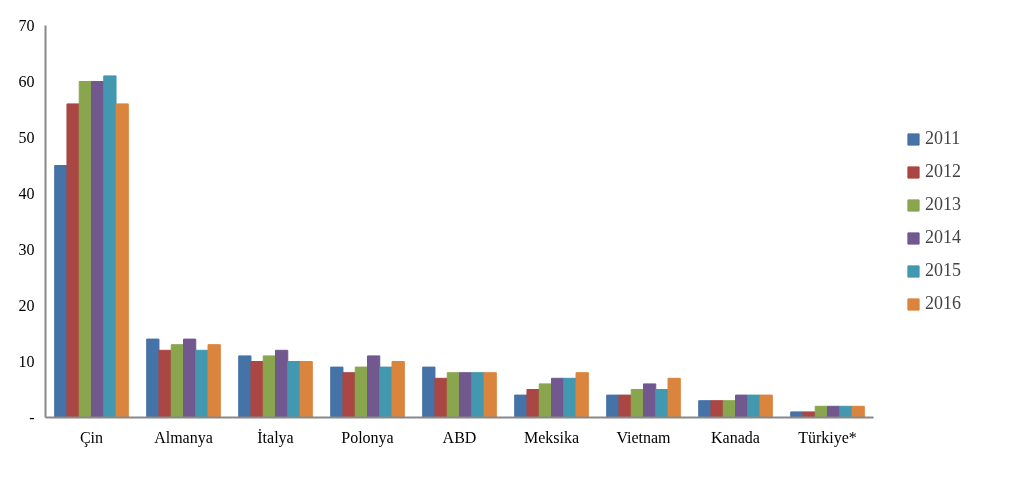 This screenshot has width=1031, height=484. Describe the element at coordinates (943, 171) in the screenshot. I see `legend-label: 2012` at that location.